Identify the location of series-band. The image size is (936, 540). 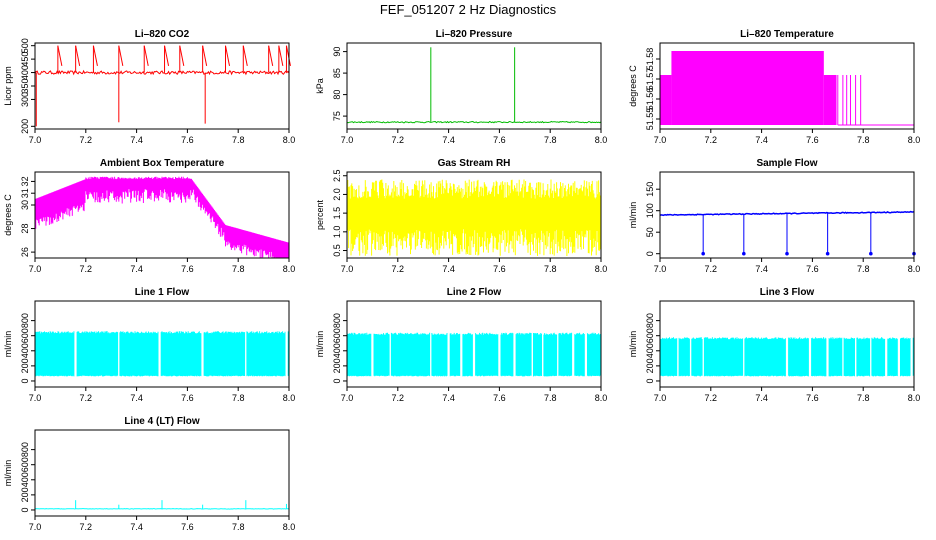
(787, 357).